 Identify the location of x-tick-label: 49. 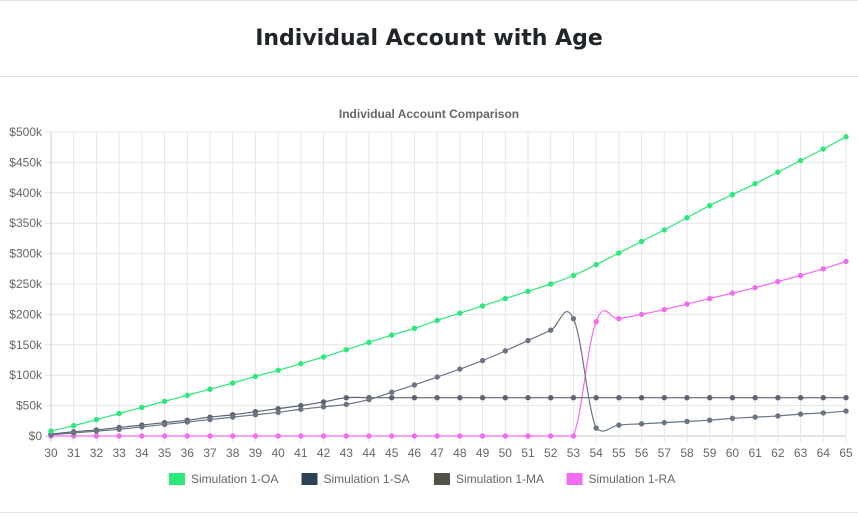
(483, 453).